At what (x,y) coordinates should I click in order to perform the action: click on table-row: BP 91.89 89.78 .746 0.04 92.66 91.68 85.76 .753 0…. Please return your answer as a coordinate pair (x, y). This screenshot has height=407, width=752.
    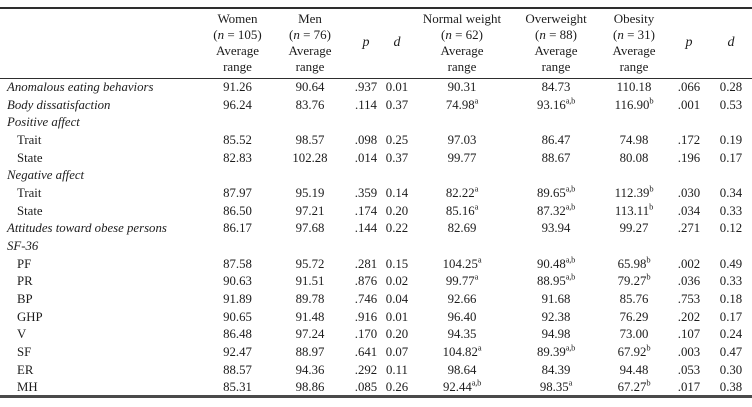
    Looking at the image, I should click on (376, 300).